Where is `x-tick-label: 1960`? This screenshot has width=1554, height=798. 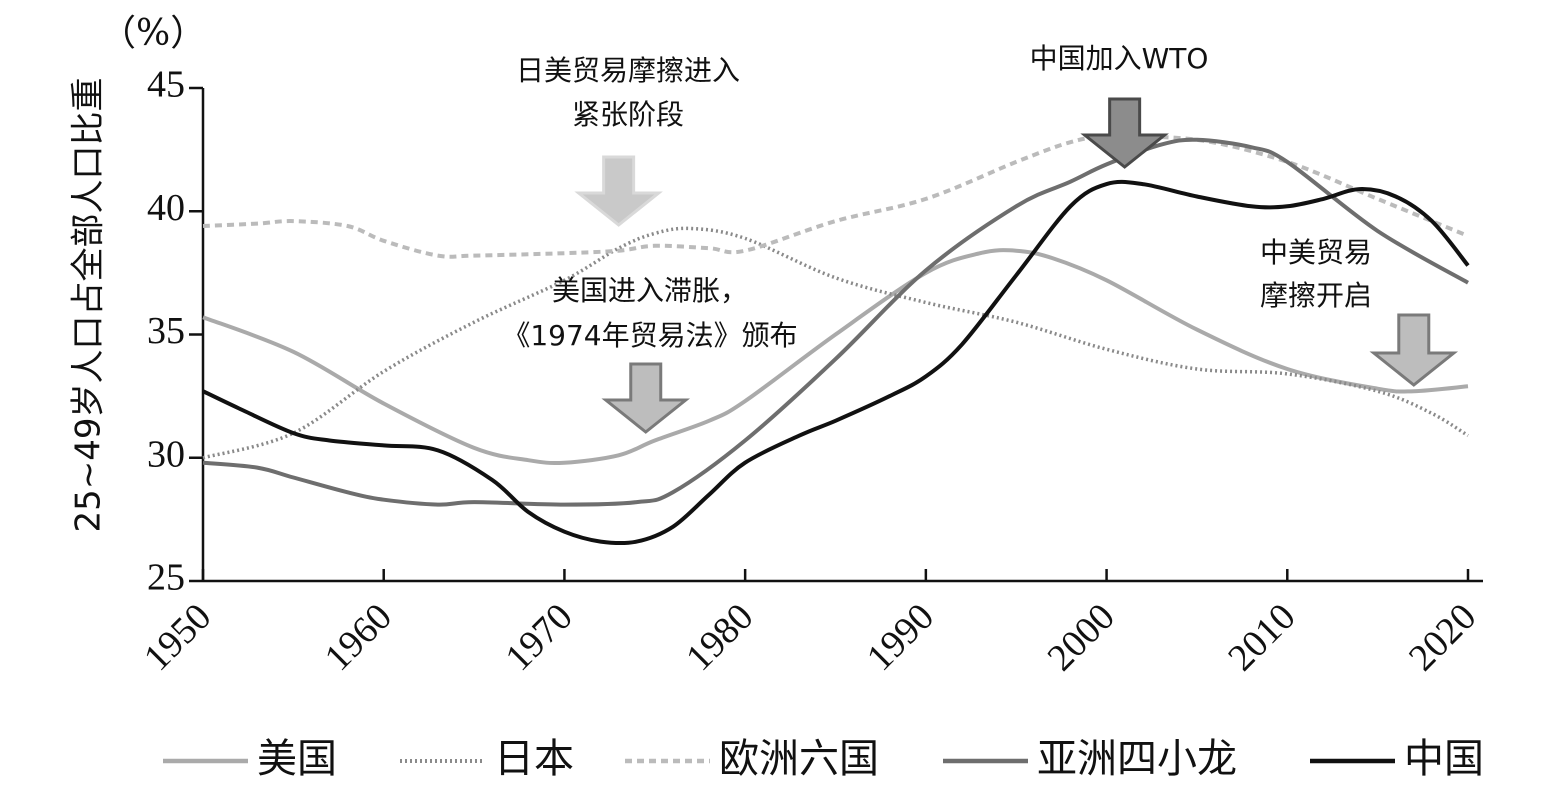 x-tick-label: 1960 is located at coordinates (358, 637).